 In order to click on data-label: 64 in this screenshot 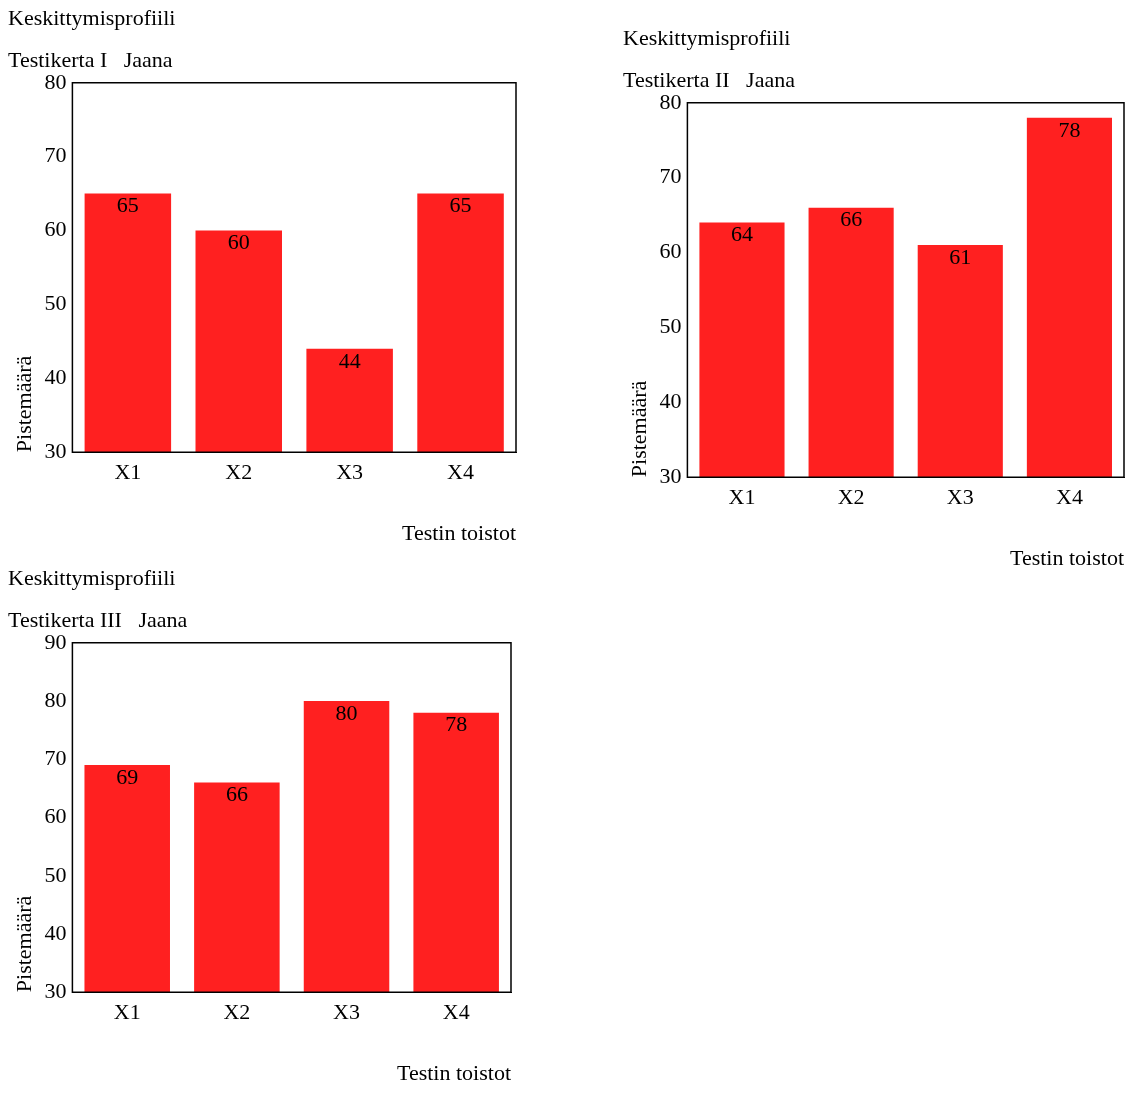, I will do `click(741, 234)`.